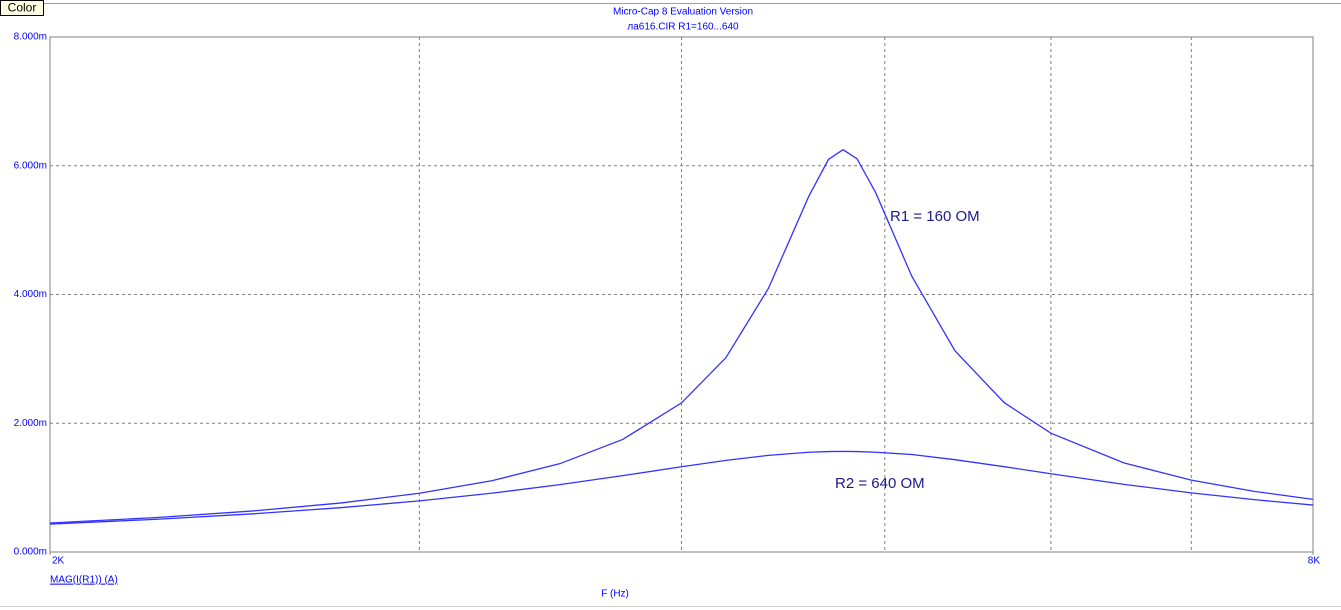 The width and height of the screenshot is (1341, 610). What do you see at coordinates (683, 27) in the screenshot?
I see `chart-subtitle: ла616.CIR R1=160...640` at bounding box center [683, 27].